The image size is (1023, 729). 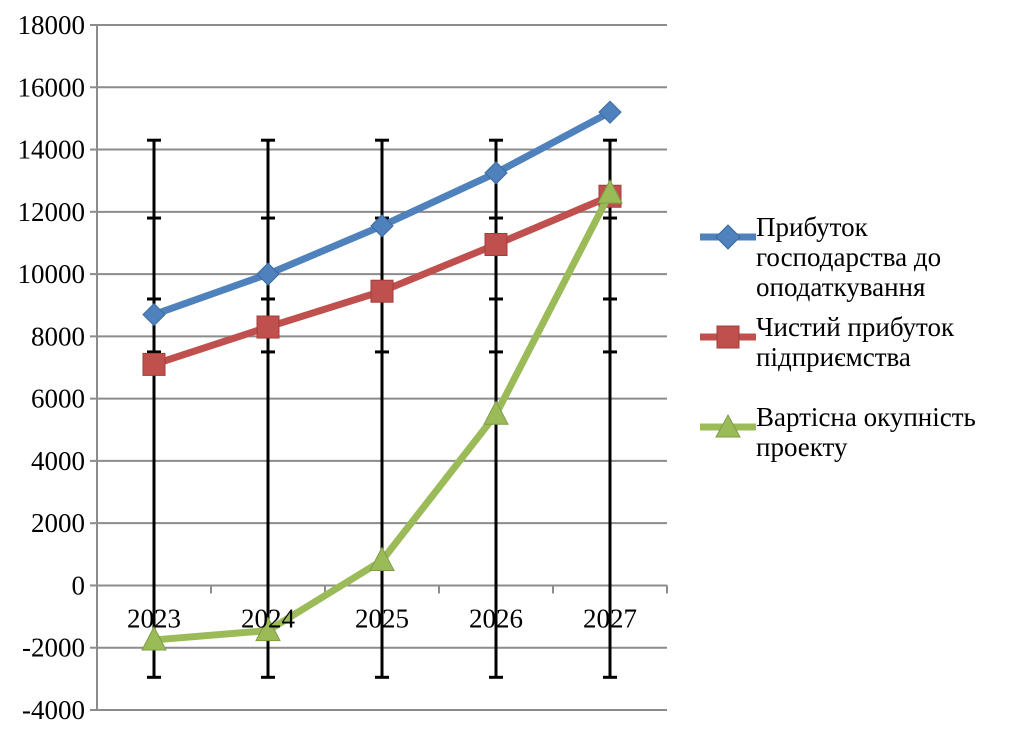 I want to click on x-tick-label: 2023, so click(x=154, y=618).